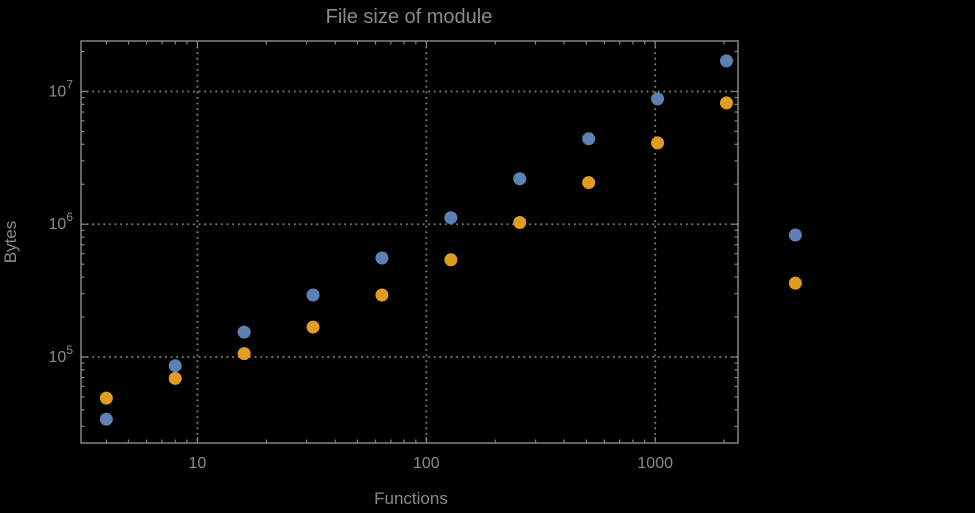  I want to click on y-tick-labels: 10⁵ 10⁶ 10⁷, so click(61, 221).